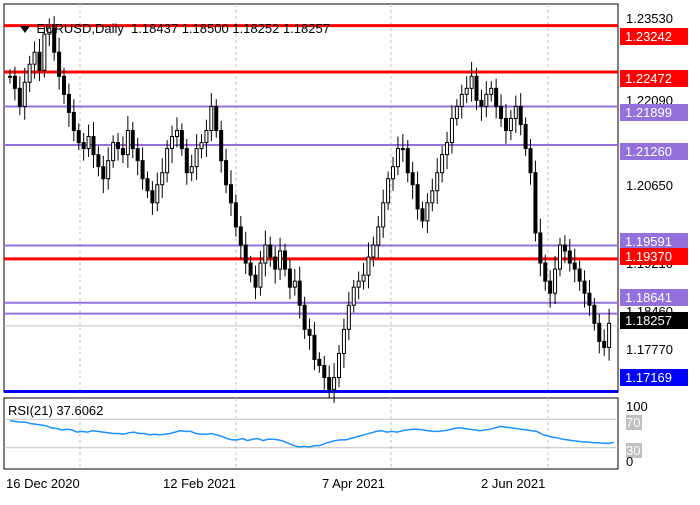 Image resolution: width=700 pixels, height=505 pixels. I want to click on dropdown-triangle-icon, so click(25, 30).